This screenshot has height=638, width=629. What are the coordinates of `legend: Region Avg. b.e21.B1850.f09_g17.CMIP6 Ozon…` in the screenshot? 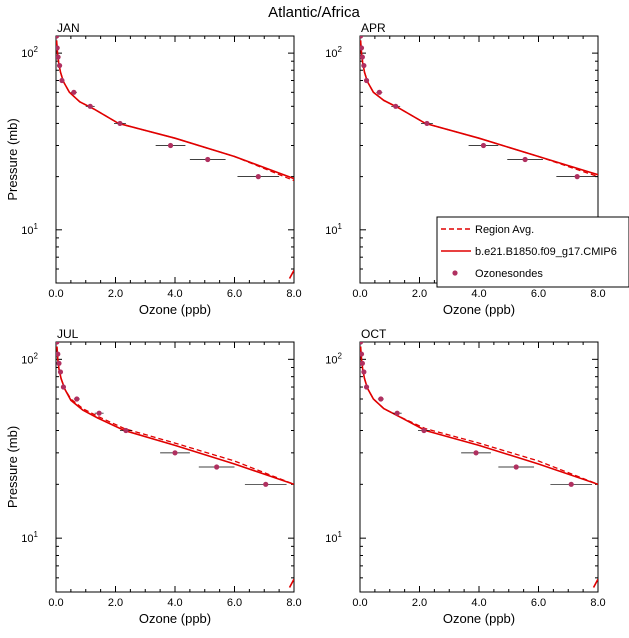 It's located at (532, 252).